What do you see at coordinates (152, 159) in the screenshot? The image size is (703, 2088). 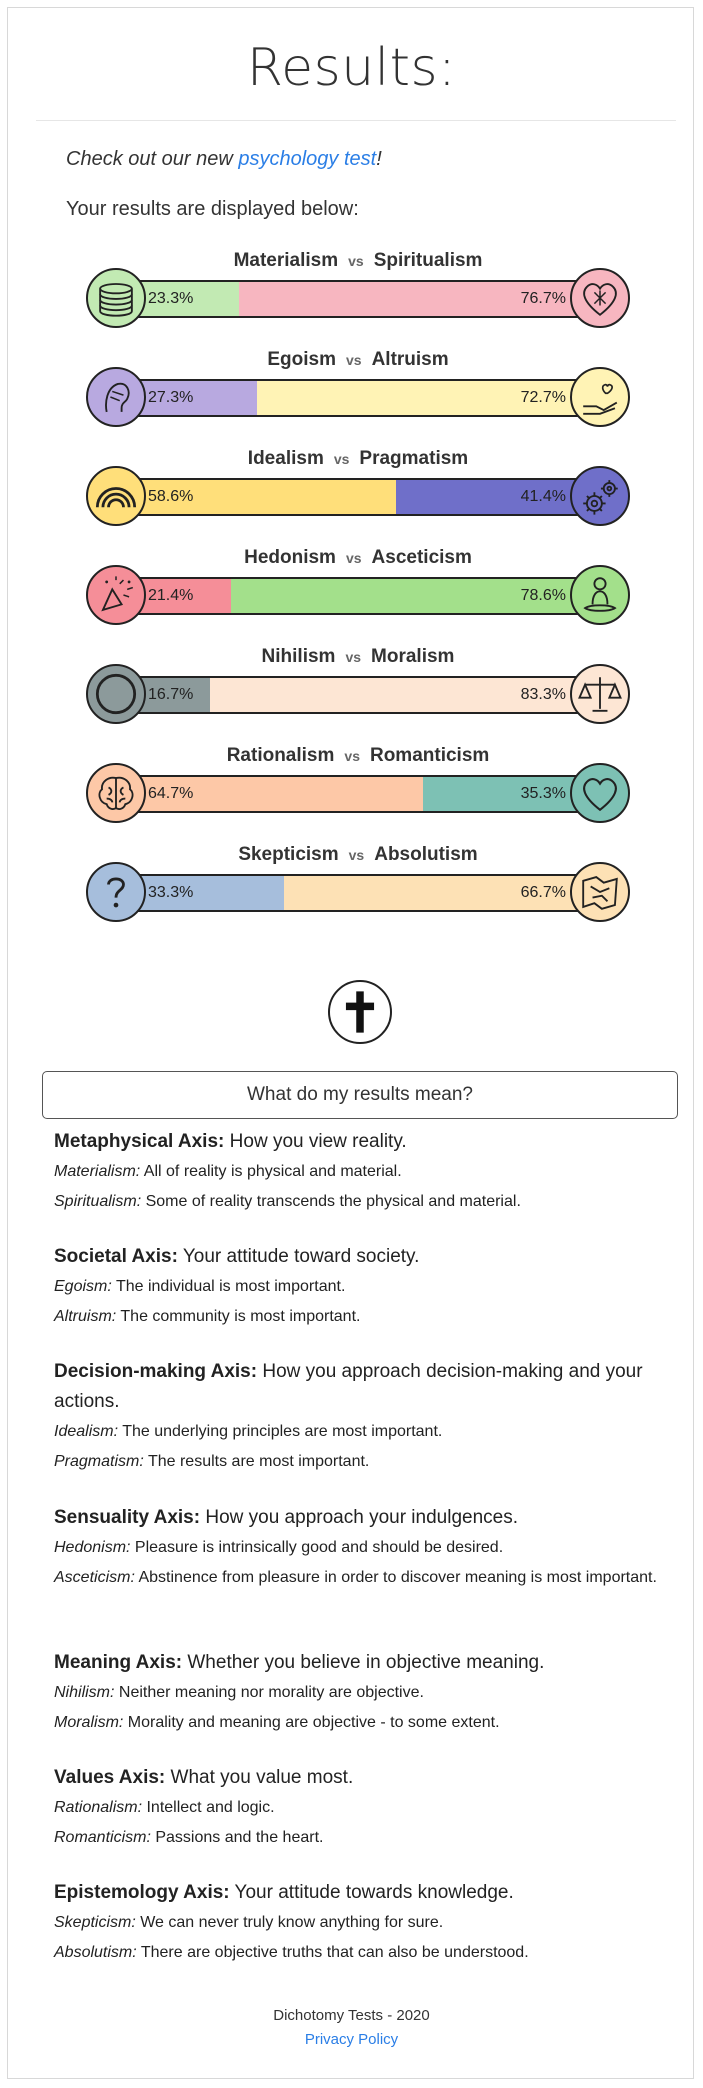 I see `promo-prefix: Check out our new` at bounding box center [152, 159].